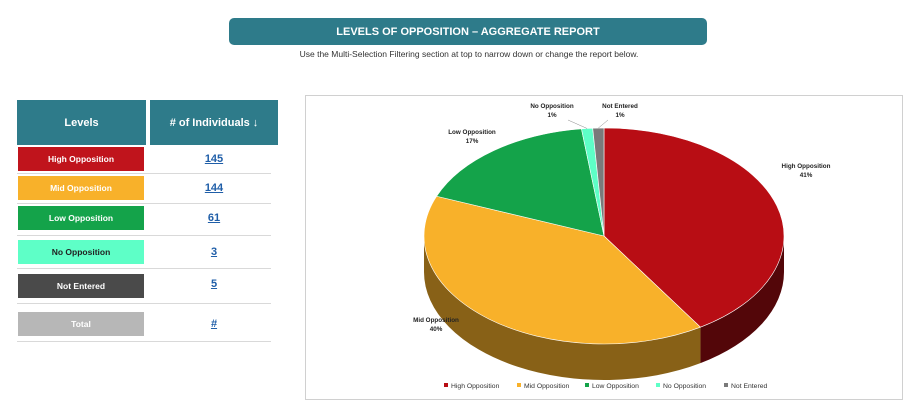 This screenshot has height=413, width=918. What do you see at coordinates (472, 132) in the screenshot?
I see `pie-label-category: Low Opposition` at bounding box center [472, 132].